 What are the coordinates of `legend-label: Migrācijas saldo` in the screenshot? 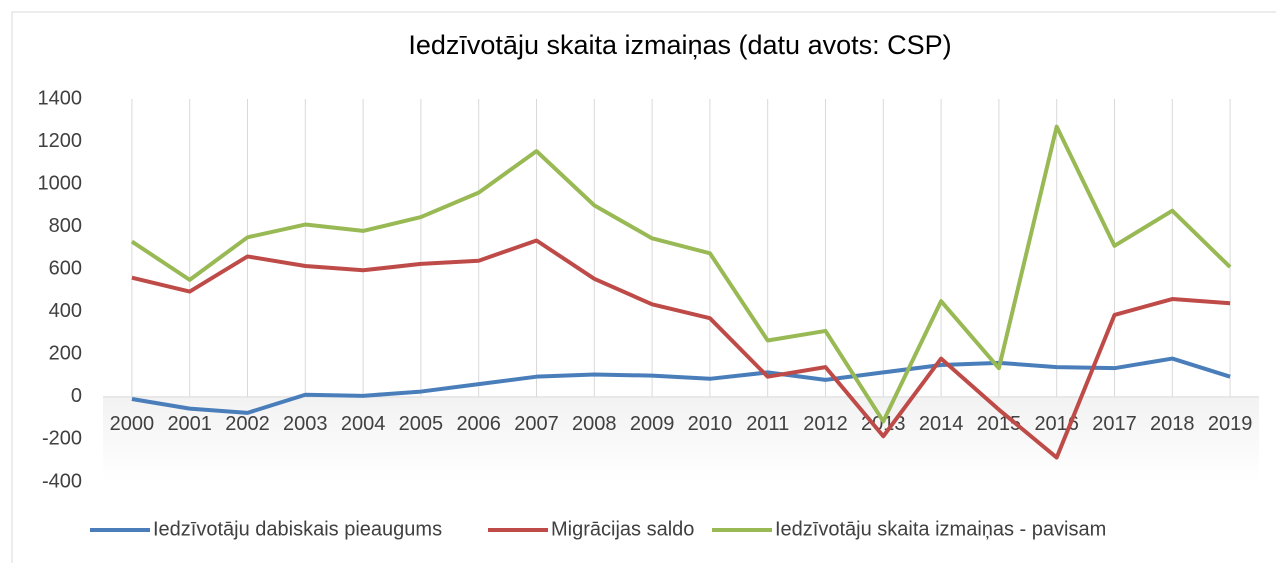 It's located at (622, 529).